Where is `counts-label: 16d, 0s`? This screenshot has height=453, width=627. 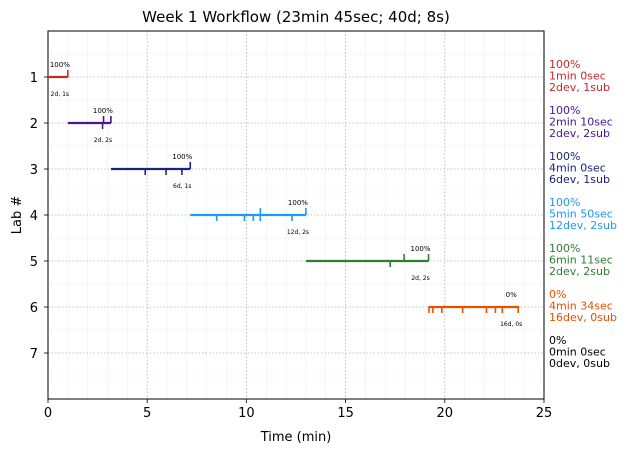
counts-label: 16d, 0s is located at coordinates (511, 324).